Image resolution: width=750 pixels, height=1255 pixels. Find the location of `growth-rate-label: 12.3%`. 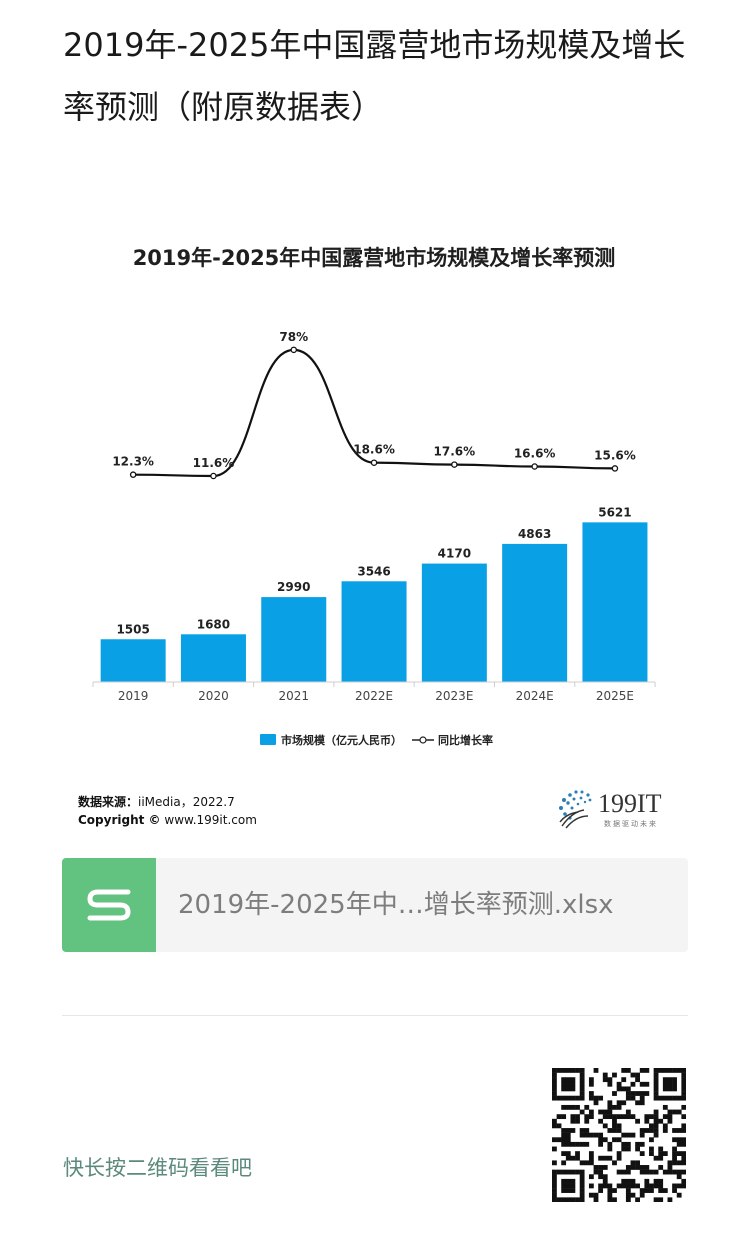

growth-rate-label: 12.3% is located at coordinates (133, 462).